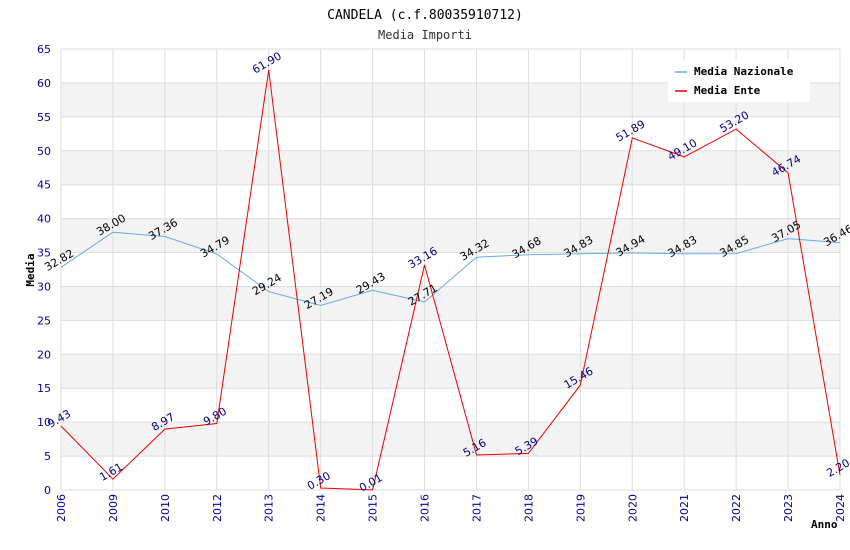  What do you see at coordinates (528, 508) in the screenshot?
I see `x-tick-label-2018: 2018` at bounding box center [528, 508].